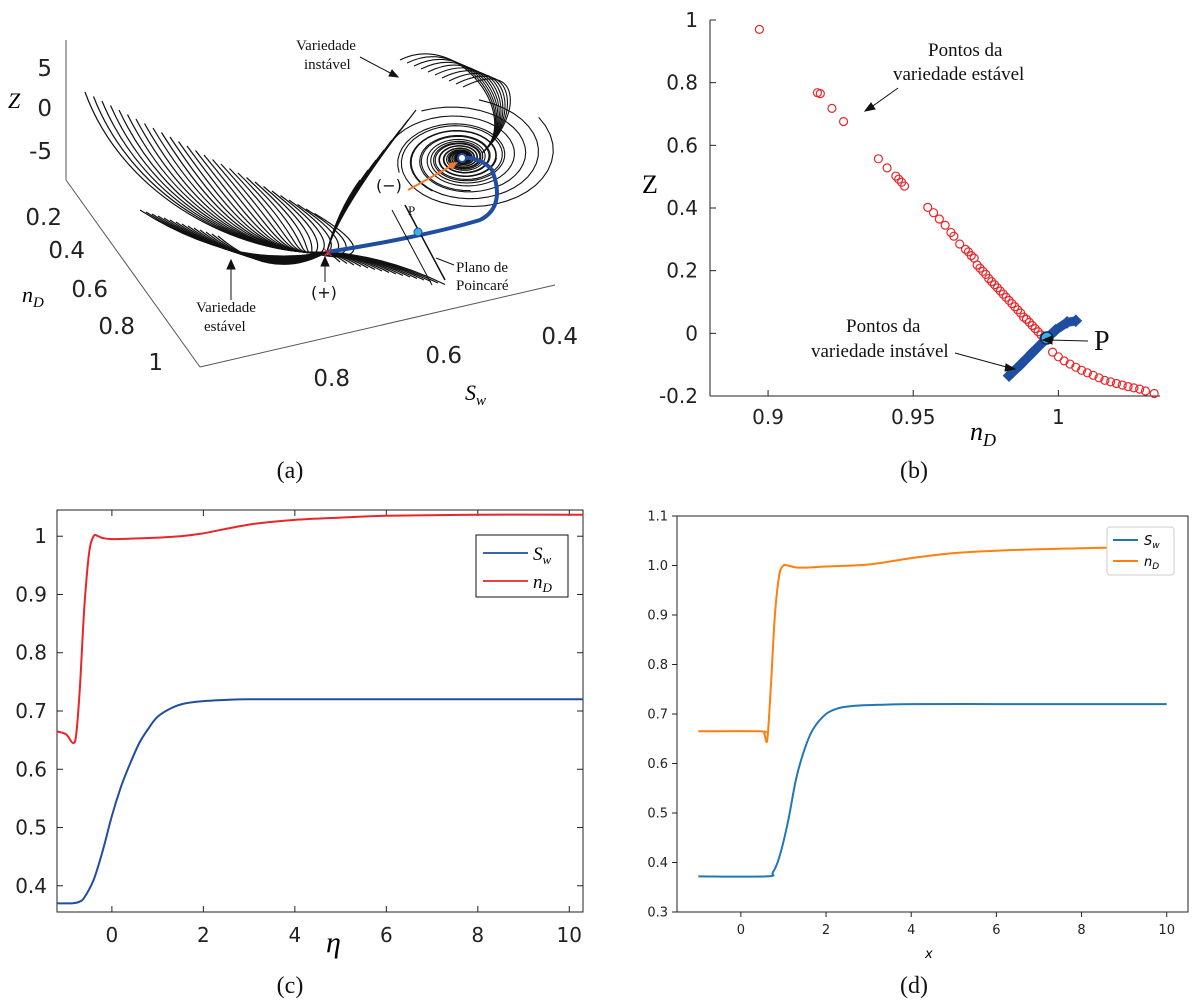 The height and width of the screenshot is (1002, 1201). I want to click on panel-a-axes, so click(310, 204).